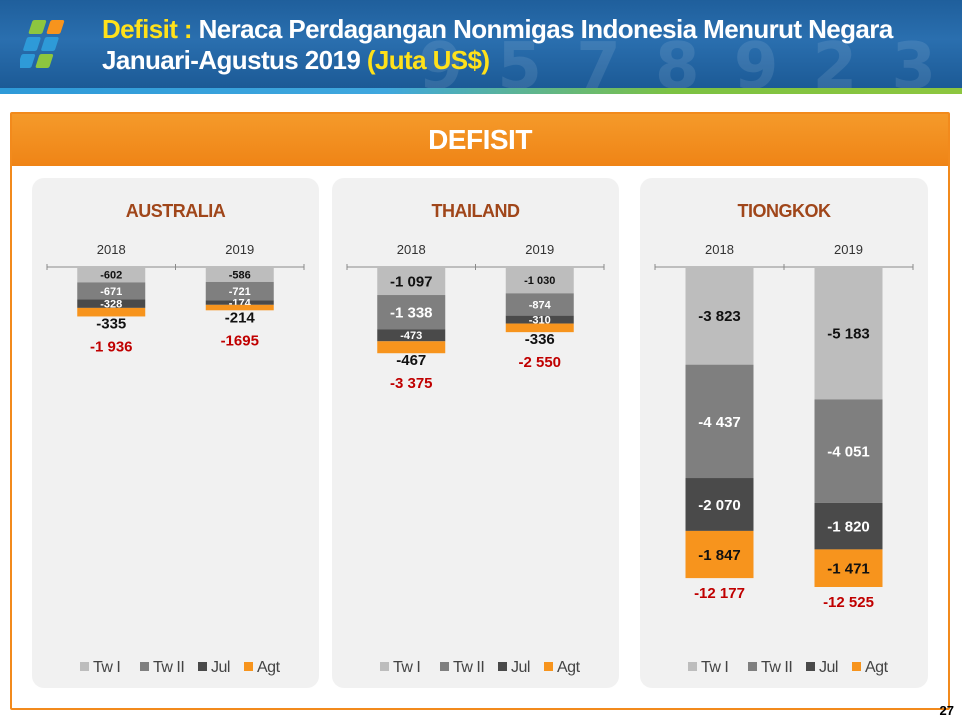 The height and width of the screenshot is (718, 962). I want to click on title-unit: (Juta US$), so click(428, 60).